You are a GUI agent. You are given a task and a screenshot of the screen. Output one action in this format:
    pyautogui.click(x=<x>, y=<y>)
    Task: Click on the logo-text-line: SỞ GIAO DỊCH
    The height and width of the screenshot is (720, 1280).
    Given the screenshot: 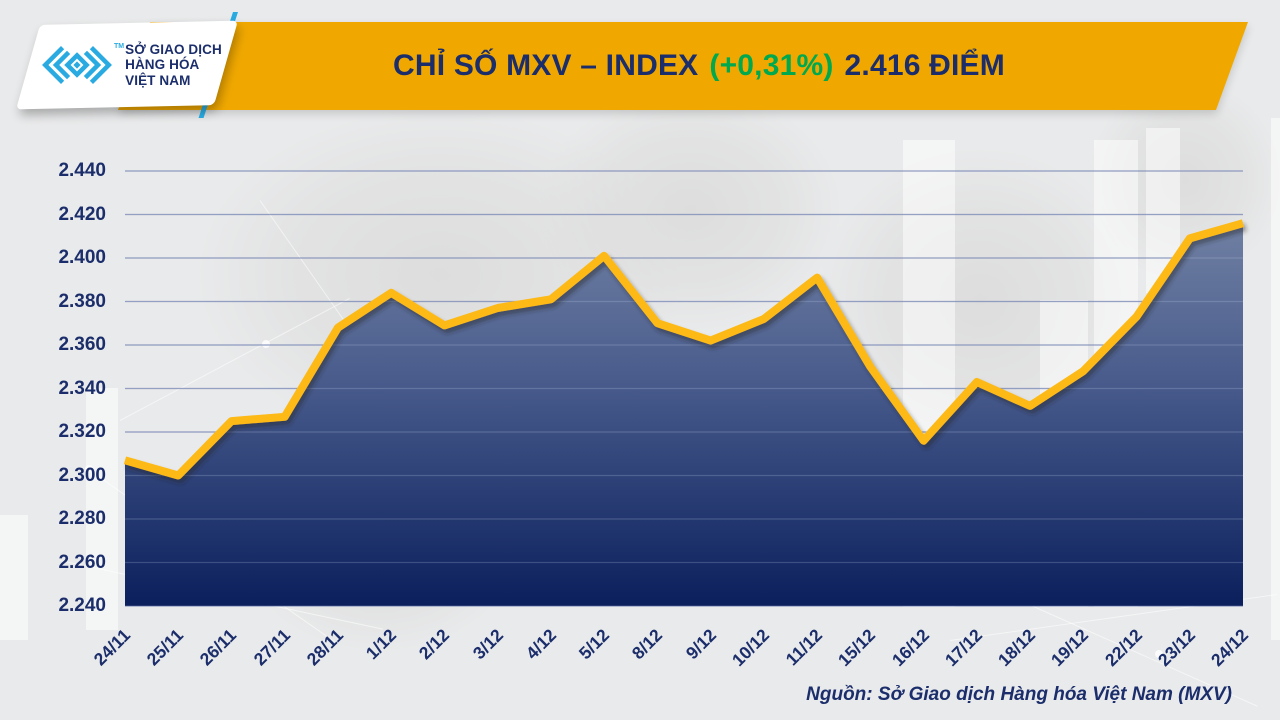 What is the action you would take?
    pyautogui.click(x=173, y=50)
    